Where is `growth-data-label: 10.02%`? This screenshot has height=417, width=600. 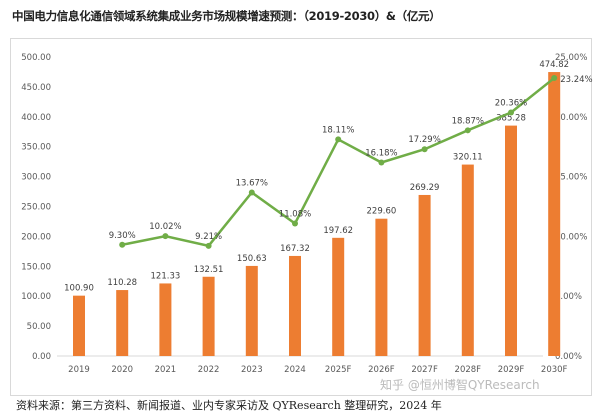 growth-data-label: 10.02% is located at coordinates (165, 227).